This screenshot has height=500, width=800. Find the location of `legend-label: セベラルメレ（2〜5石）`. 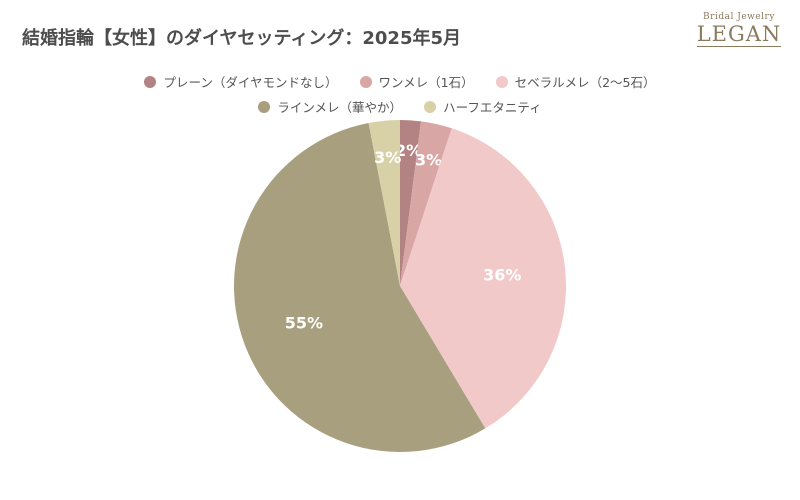

legend-label: セベラルメレ（2〜5石） is located at coordinates (585, 82).